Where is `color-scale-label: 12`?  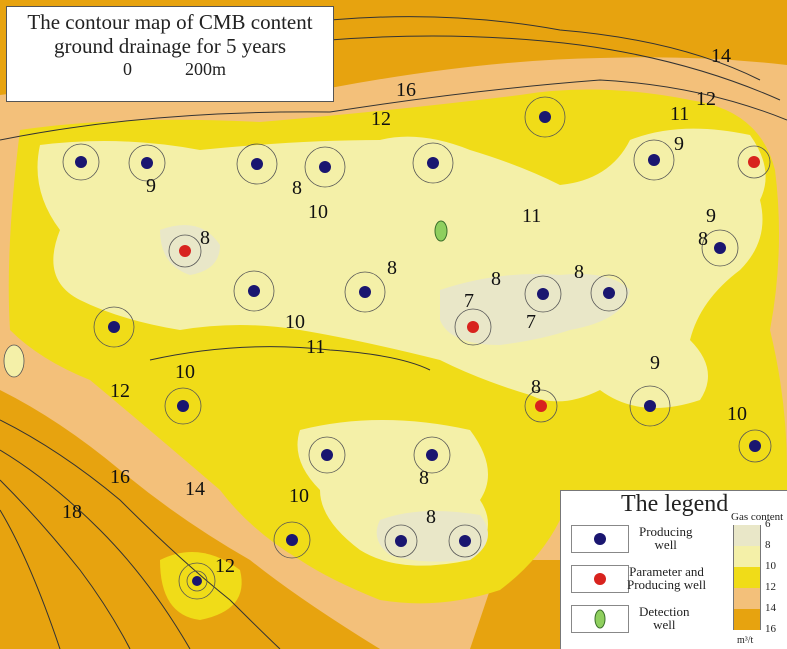
color-scale-label: 12 is located at coordinates (770, 587).